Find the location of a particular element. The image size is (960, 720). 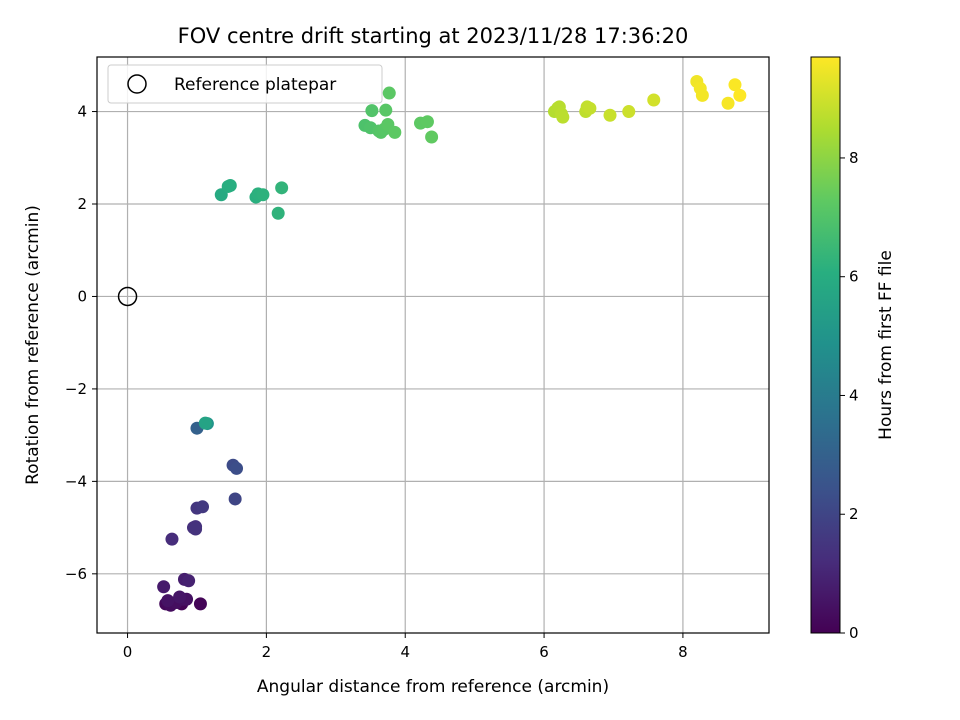

y-tick-label: 2 is located at coordinates (82, 204).